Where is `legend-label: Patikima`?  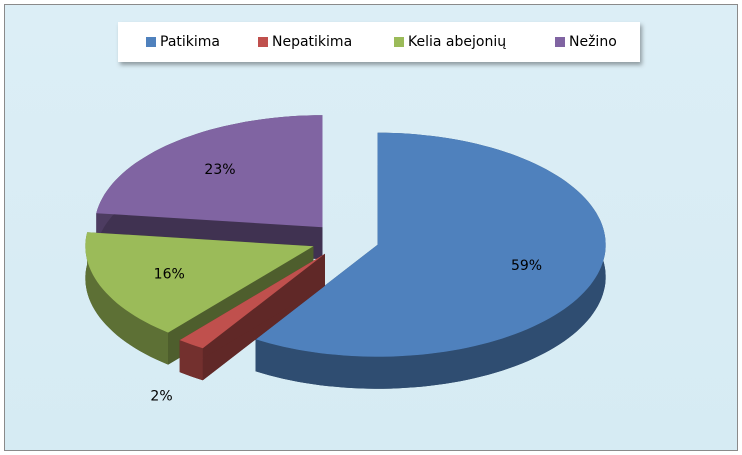 legend-label: Patikima is located at coordinates (190, 42).